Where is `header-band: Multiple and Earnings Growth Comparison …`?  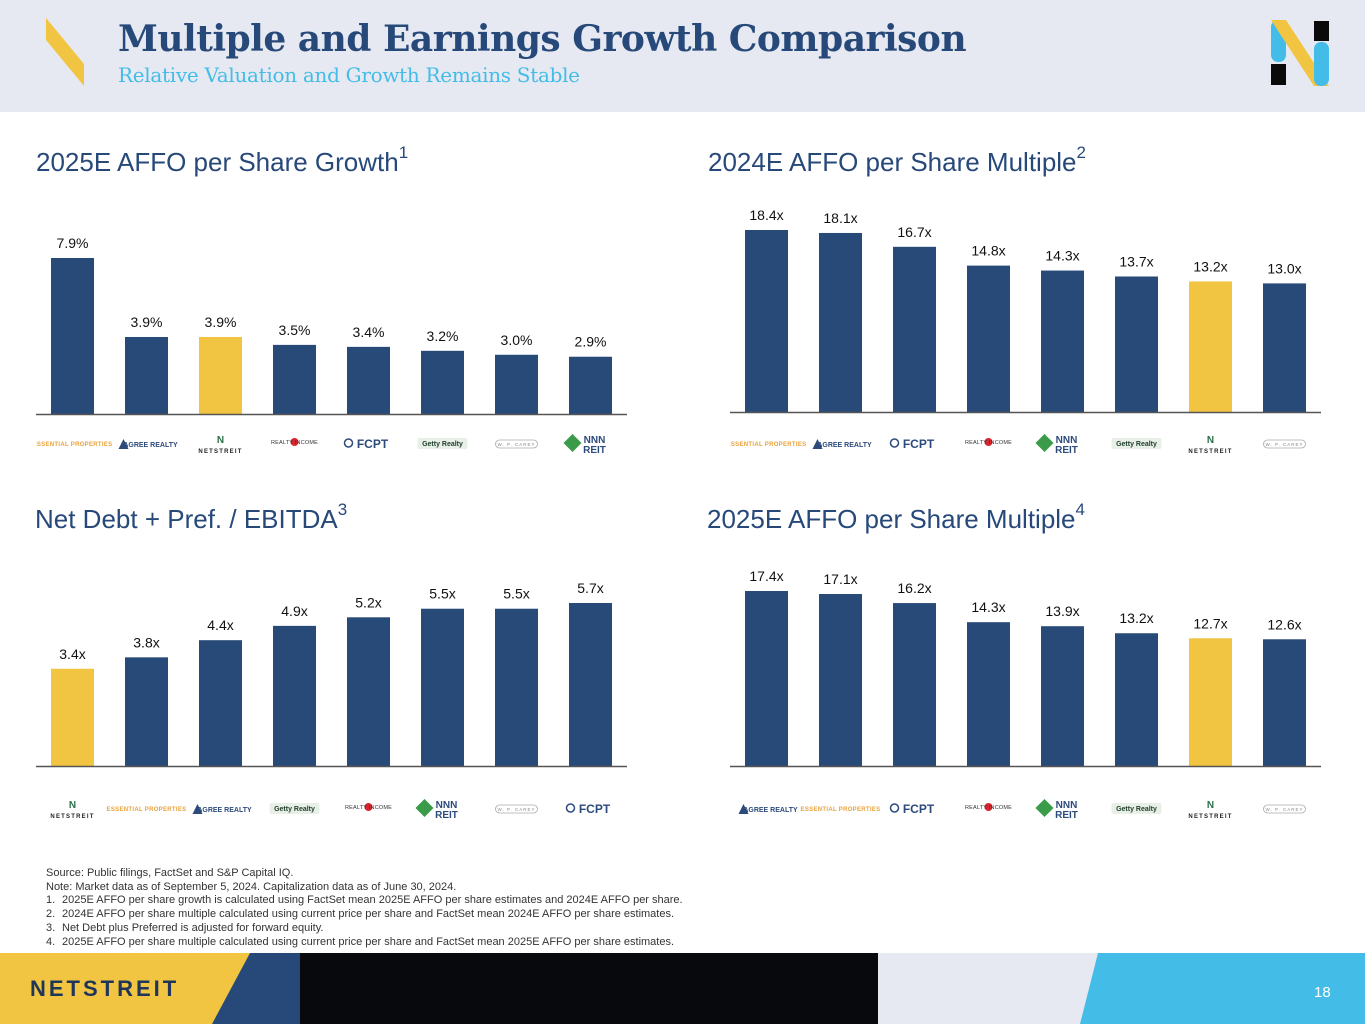 header-band: Multiple and Earnings Growth Comparison … is located at coordinates (682, 56).